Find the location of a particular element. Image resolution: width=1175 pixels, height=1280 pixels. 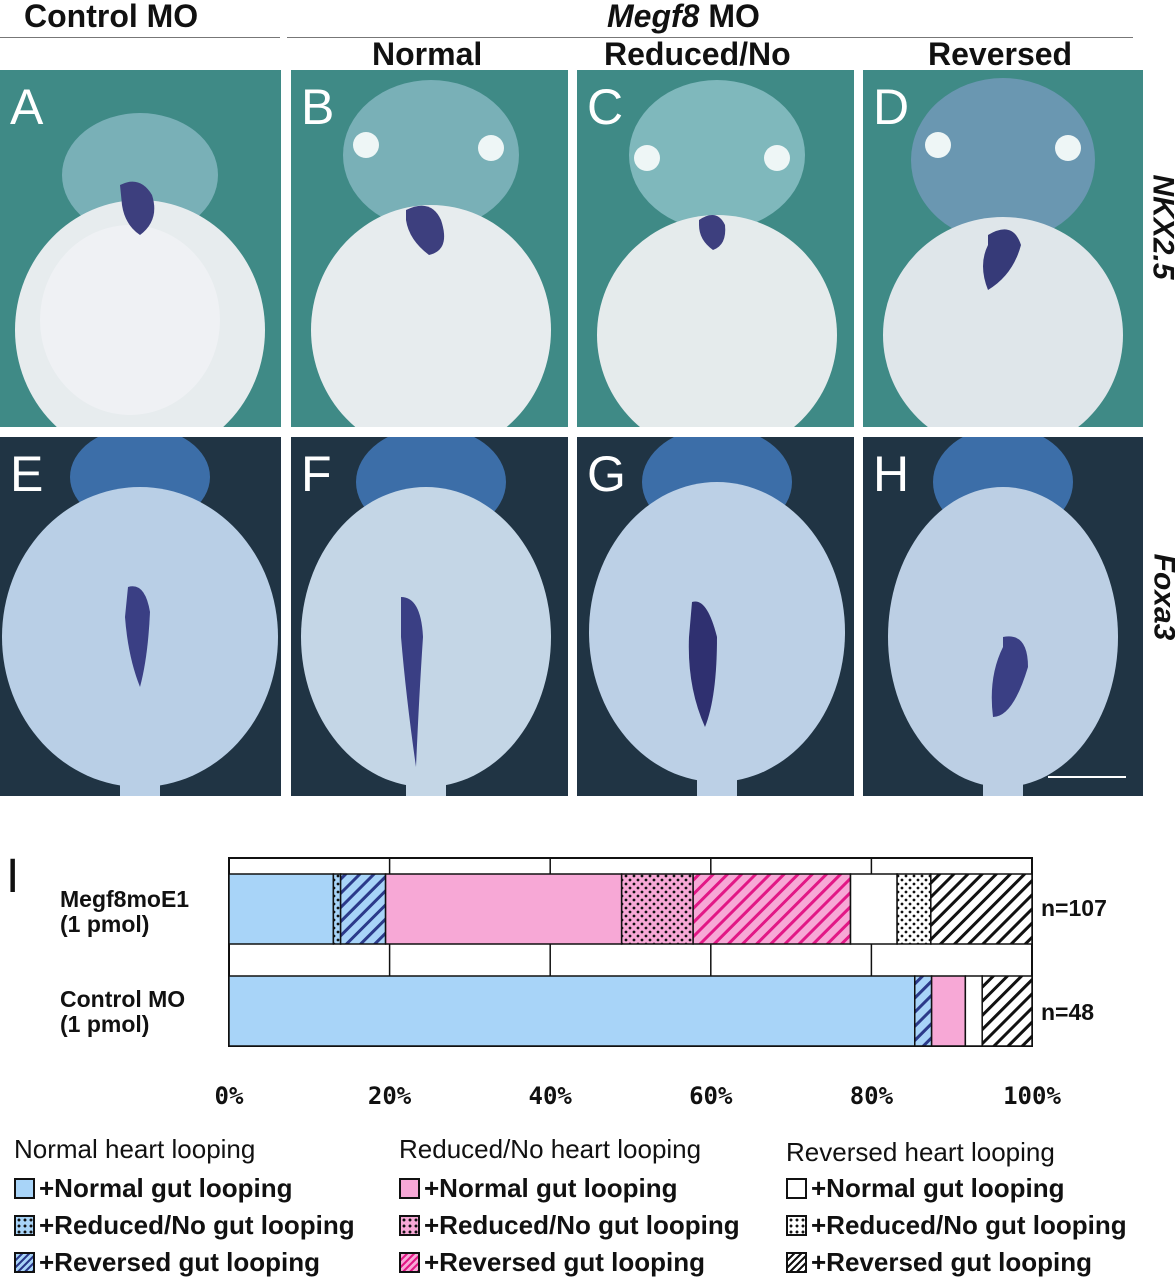

panel-a-embryo: A is located at coordinates (140, 248).